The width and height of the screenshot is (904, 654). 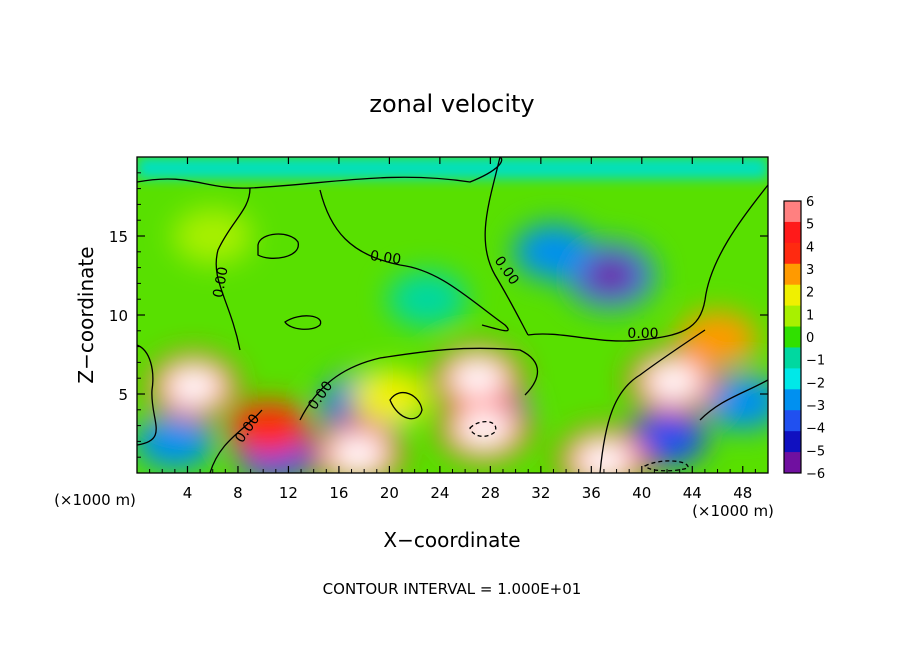 I want to click on y-tick-label: 10, so click(x=118, y=316).